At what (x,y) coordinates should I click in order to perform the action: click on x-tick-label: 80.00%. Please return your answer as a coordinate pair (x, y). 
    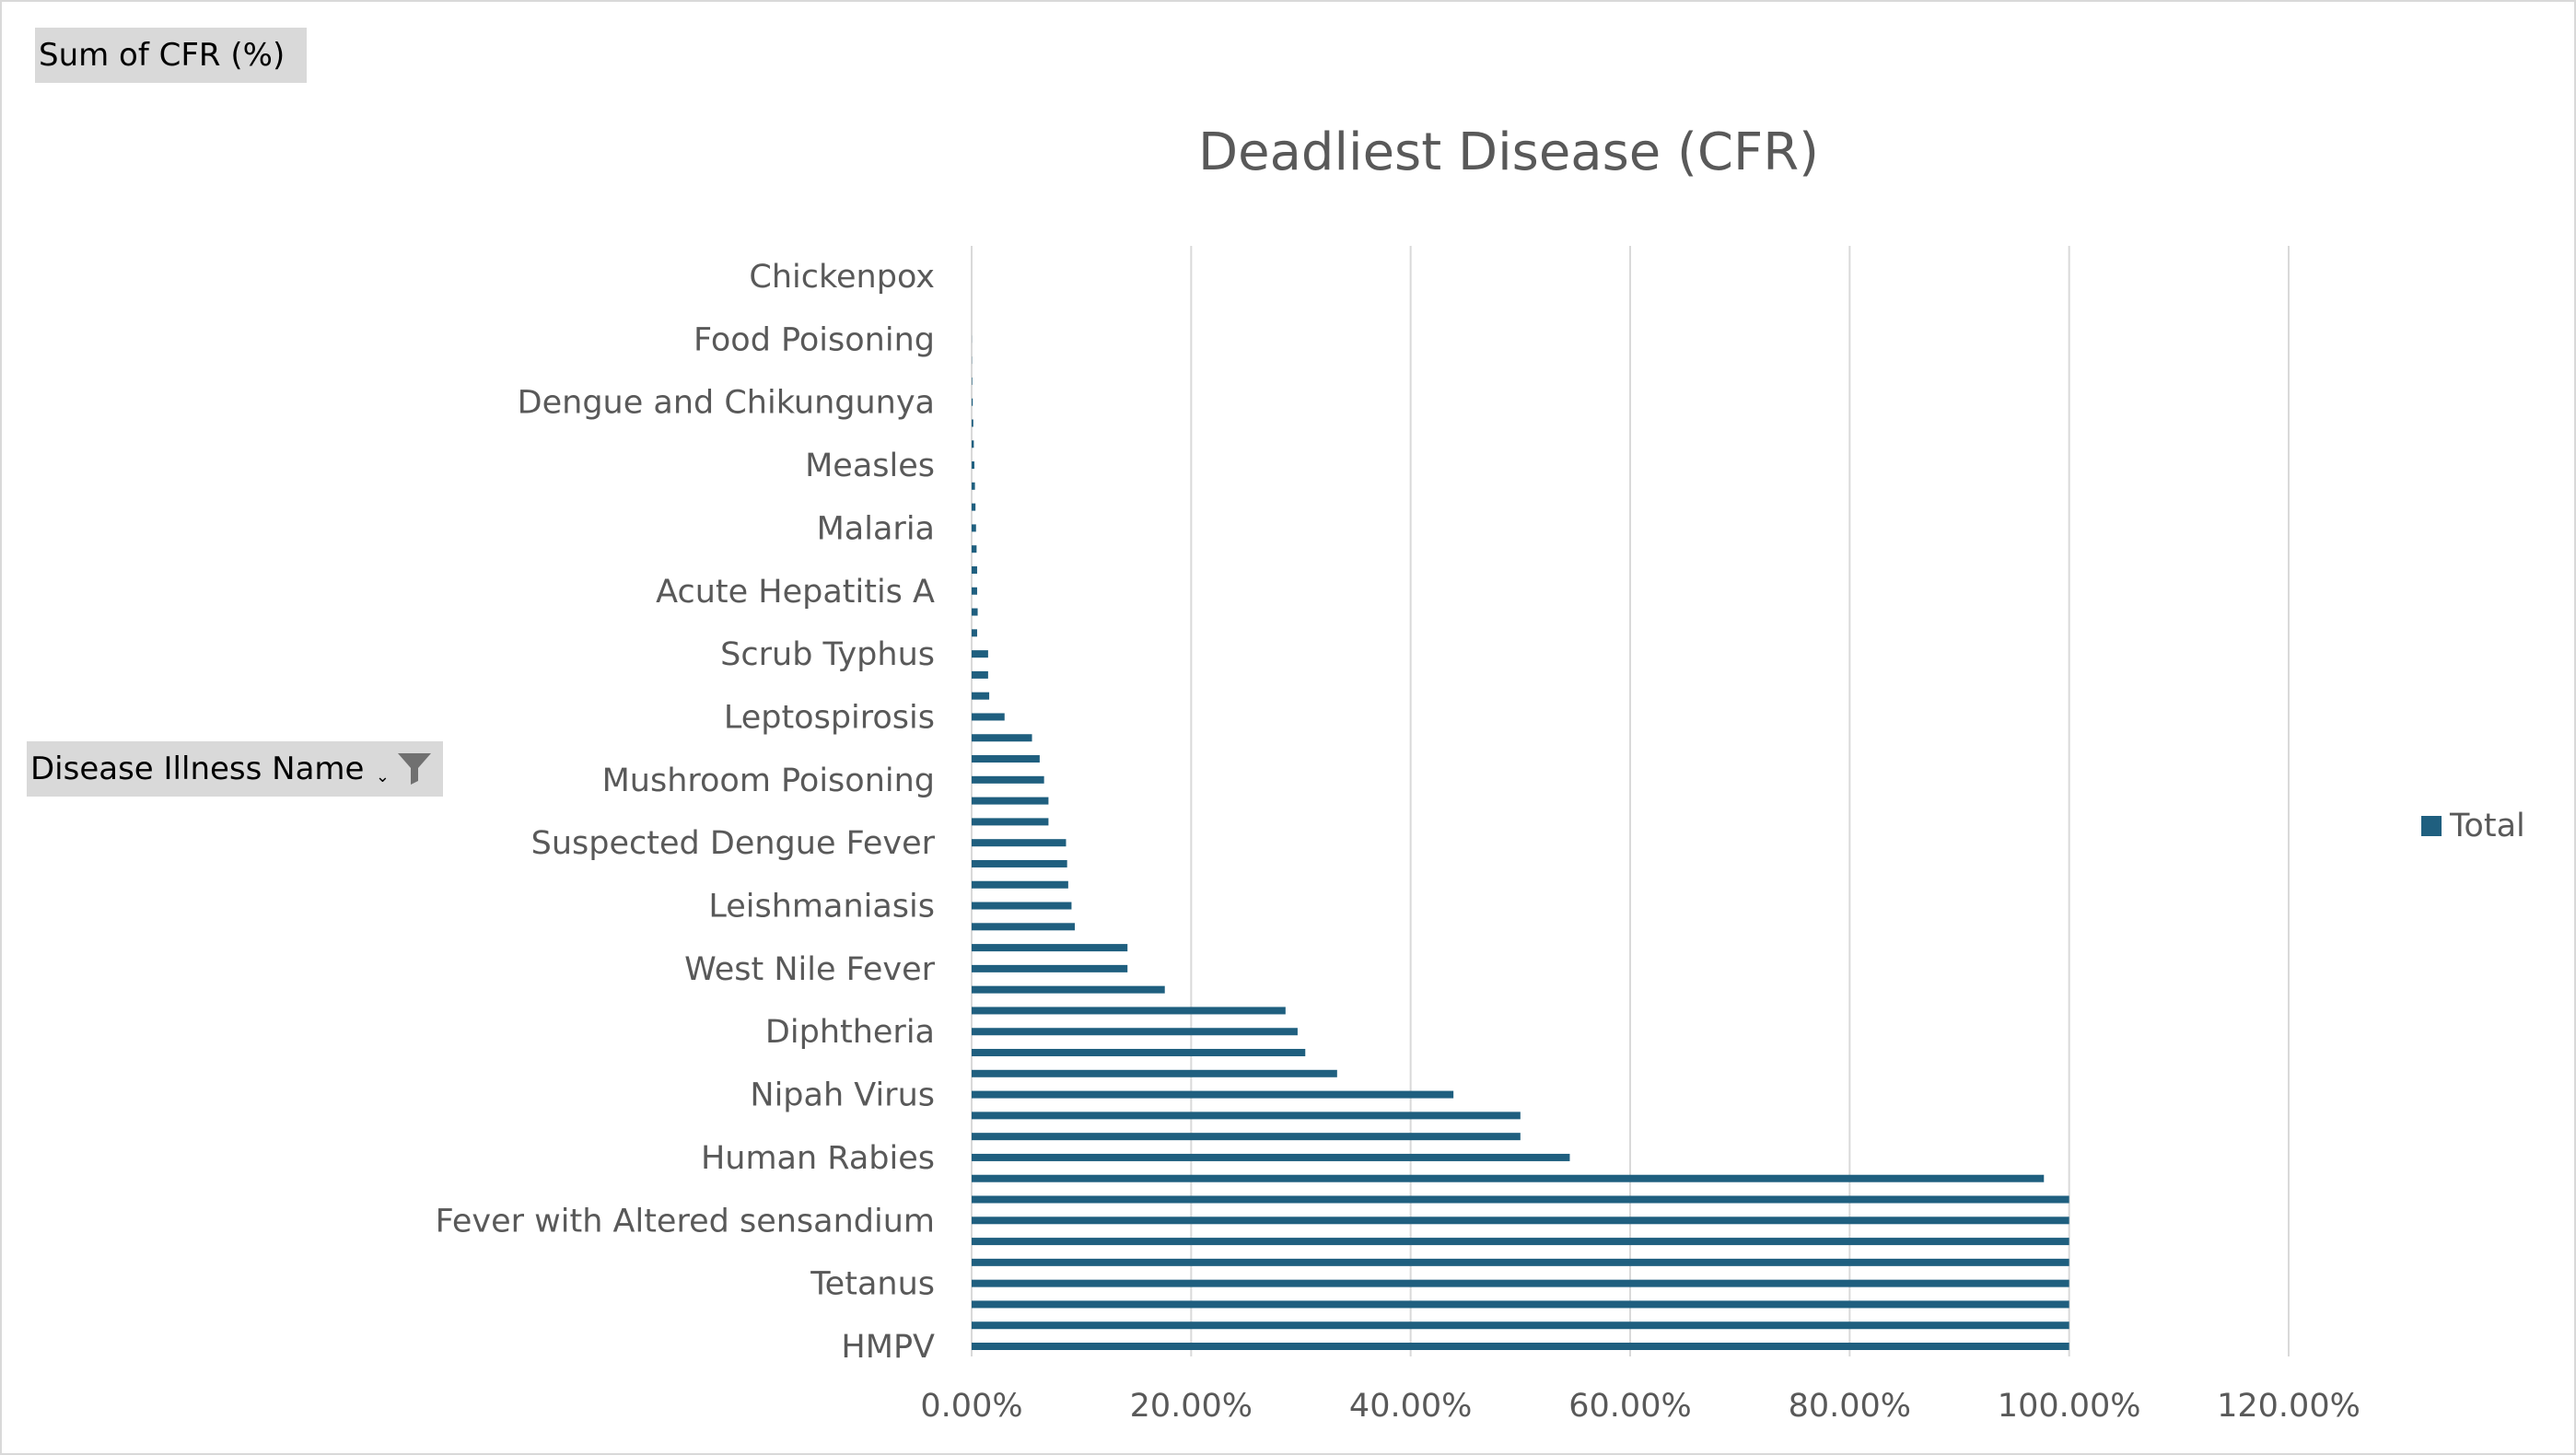
    Looking at the image, I should click on (1850, 1406).